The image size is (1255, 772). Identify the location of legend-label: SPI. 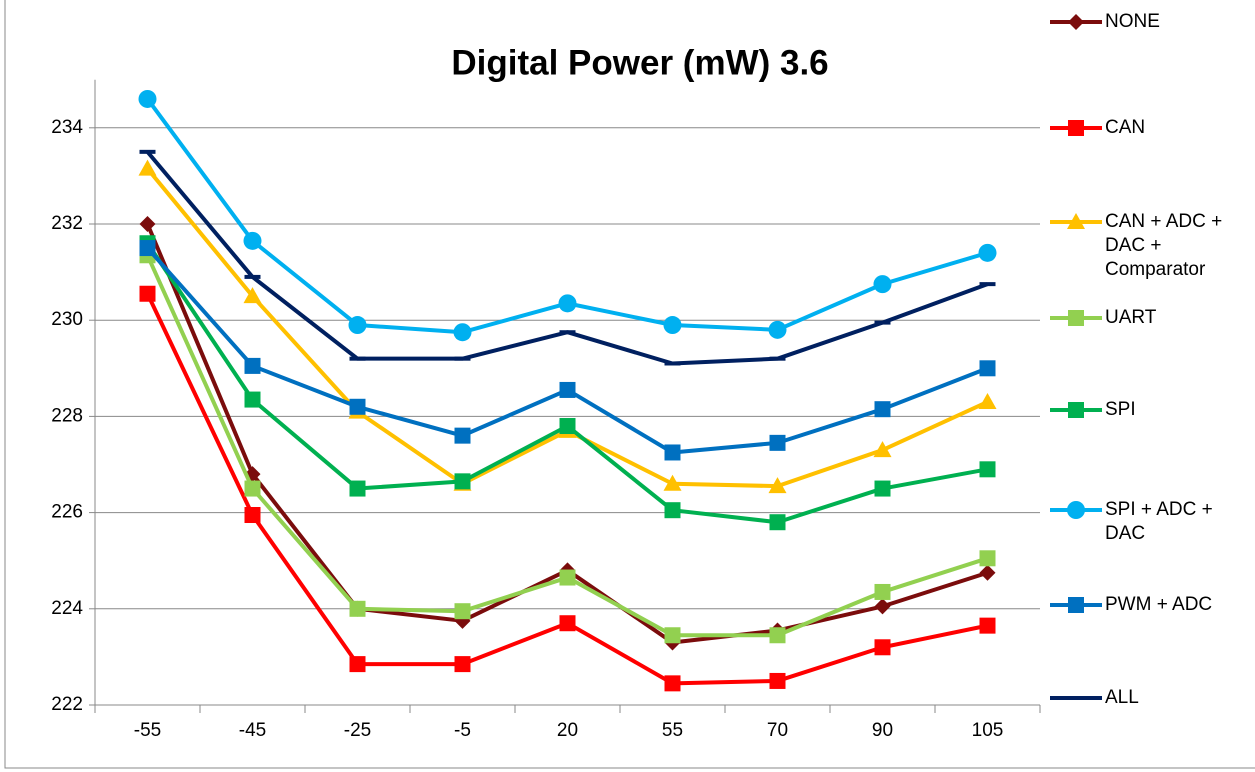
(1120, 409).